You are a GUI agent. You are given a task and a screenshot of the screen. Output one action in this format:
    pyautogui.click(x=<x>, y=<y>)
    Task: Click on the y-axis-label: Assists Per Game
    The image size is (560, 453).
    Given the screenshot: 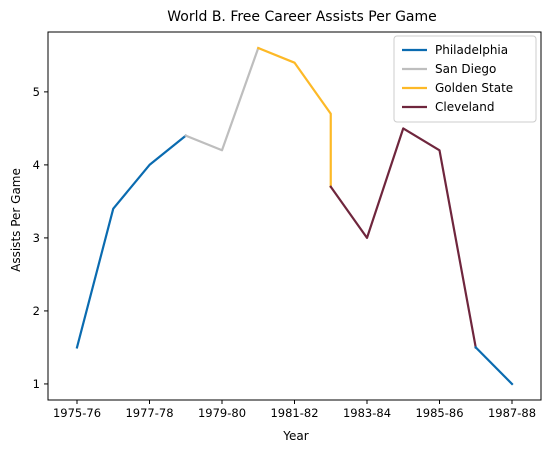 What is the action you would take?
    pyautogui.click(x=16, y=220)
    